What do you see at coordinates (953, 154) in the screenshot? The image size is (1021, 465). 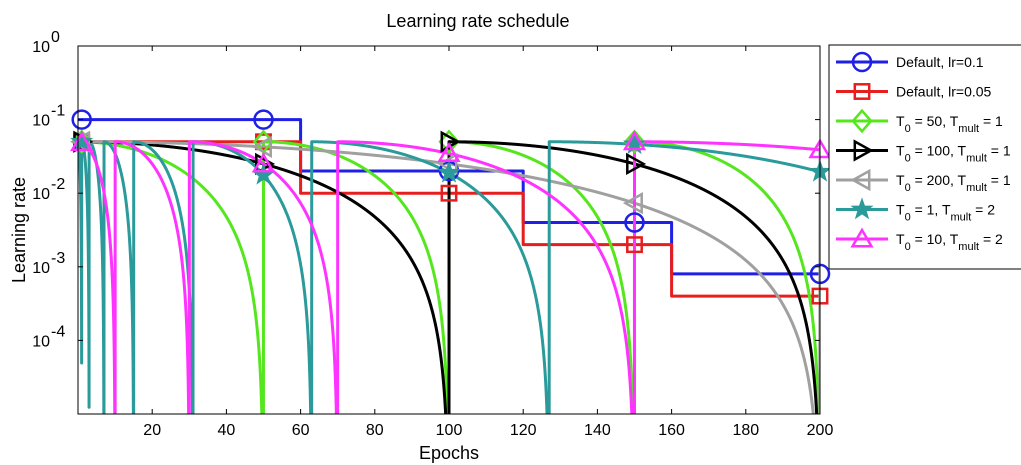 I see `legend-entry-label: T0 = 100, Tmult = 1` at bounding box center [953, 154].